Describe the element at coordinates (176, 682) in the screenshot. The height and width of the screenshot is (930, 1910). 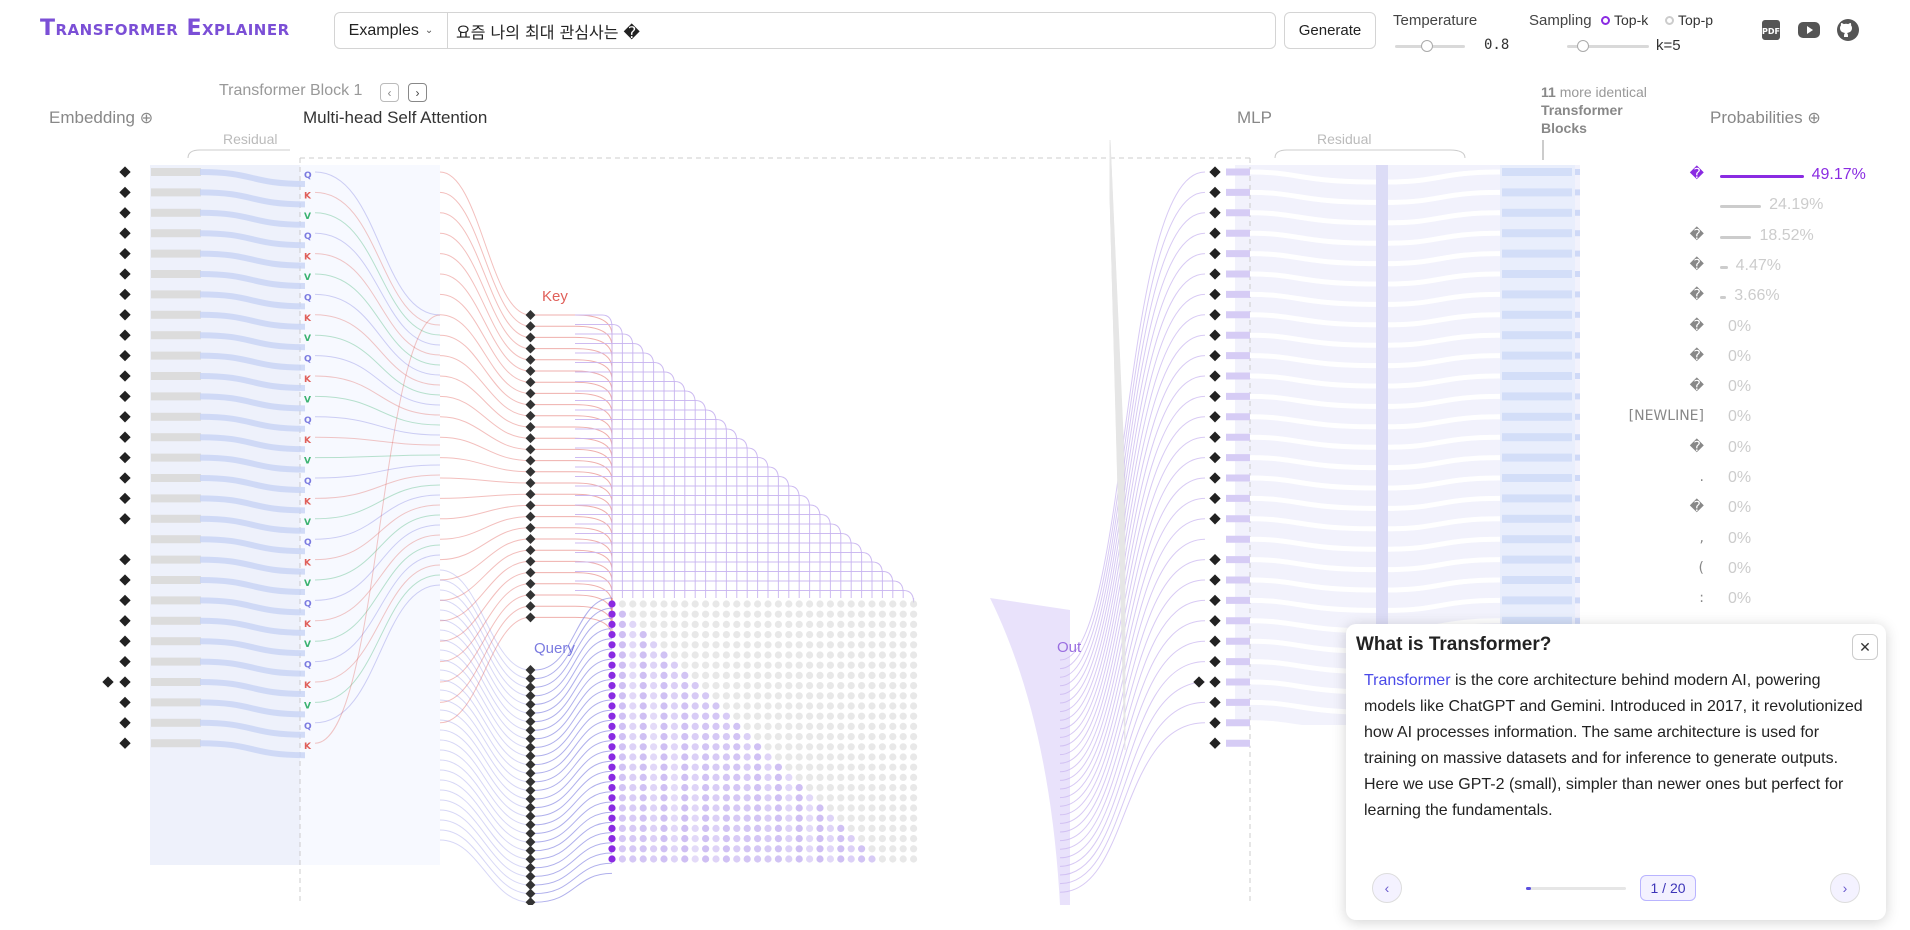
I see `embedding-vector` at that location.